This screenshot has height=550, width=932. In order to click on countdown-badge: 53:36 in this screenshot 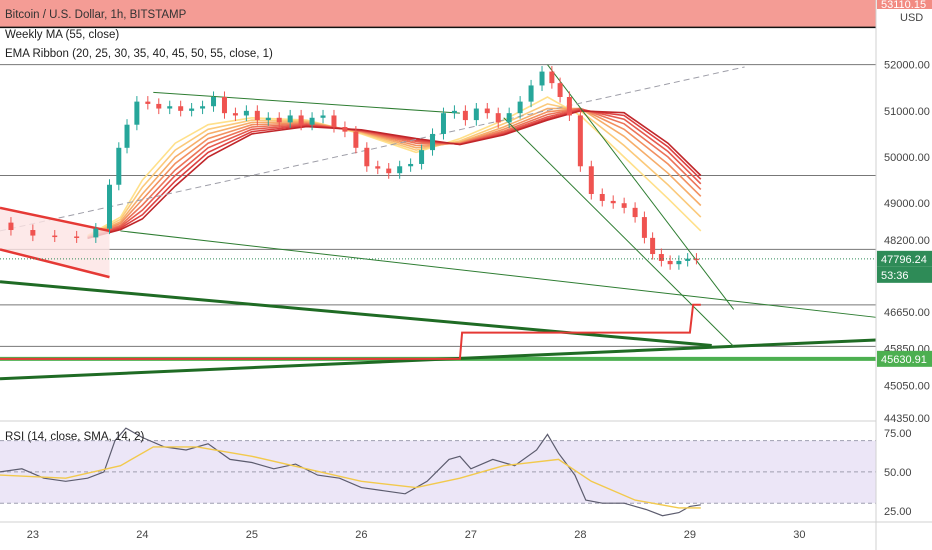, I will do `click(895, 276)`.